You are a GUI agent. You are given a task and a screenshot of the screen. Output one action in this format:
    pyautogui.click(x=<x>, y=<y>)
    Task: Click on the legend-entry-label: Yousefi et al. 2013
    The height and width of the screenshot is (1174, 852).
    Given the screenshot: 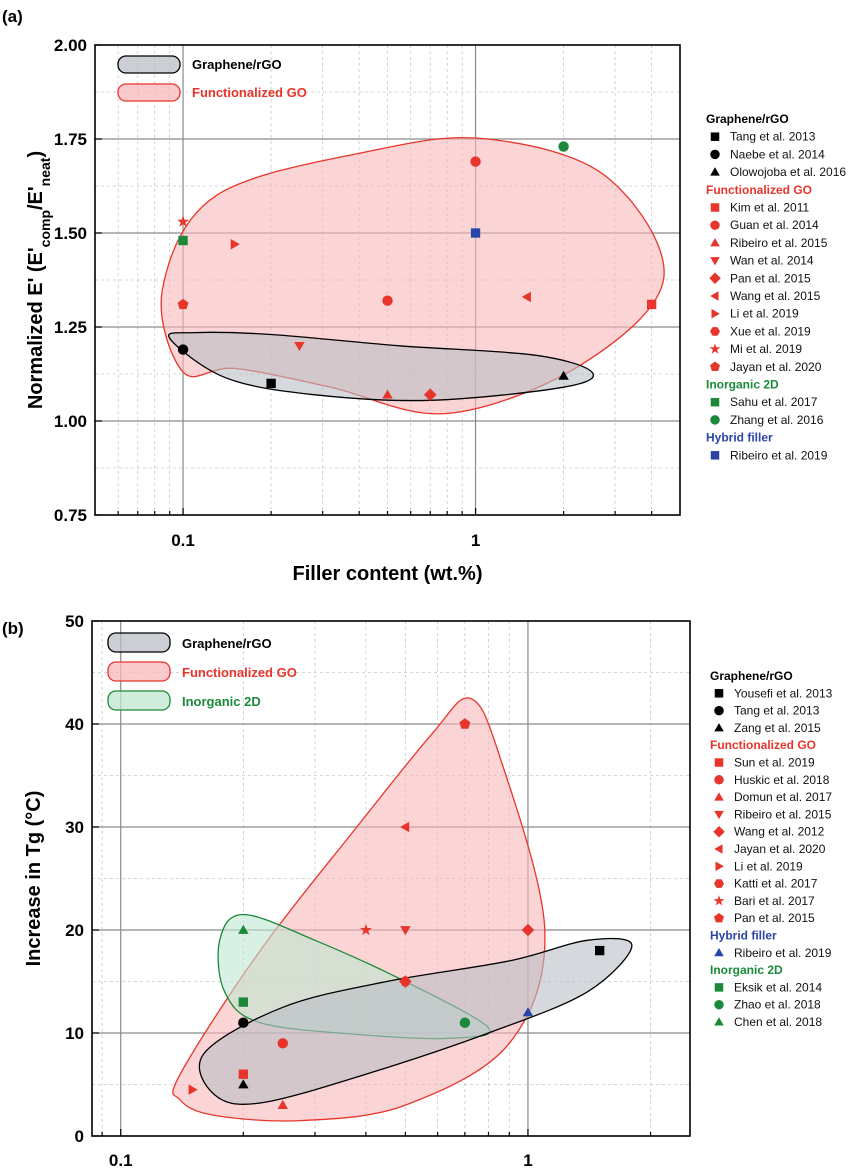 What is the action you would take?
    pyautogui.click(x=783, y=693)
    